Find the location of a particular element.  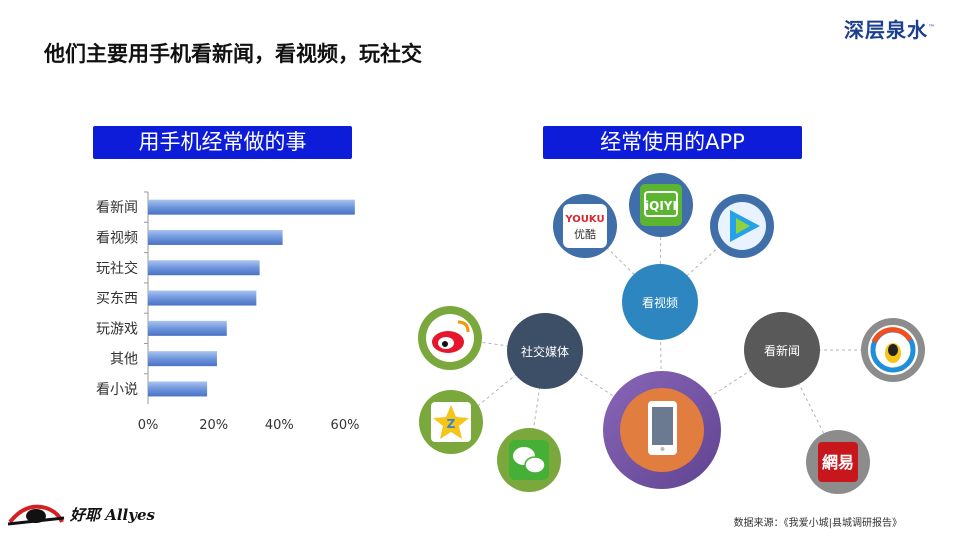

youku-sublabel: 优酷 is located at coordinates (585, 234).